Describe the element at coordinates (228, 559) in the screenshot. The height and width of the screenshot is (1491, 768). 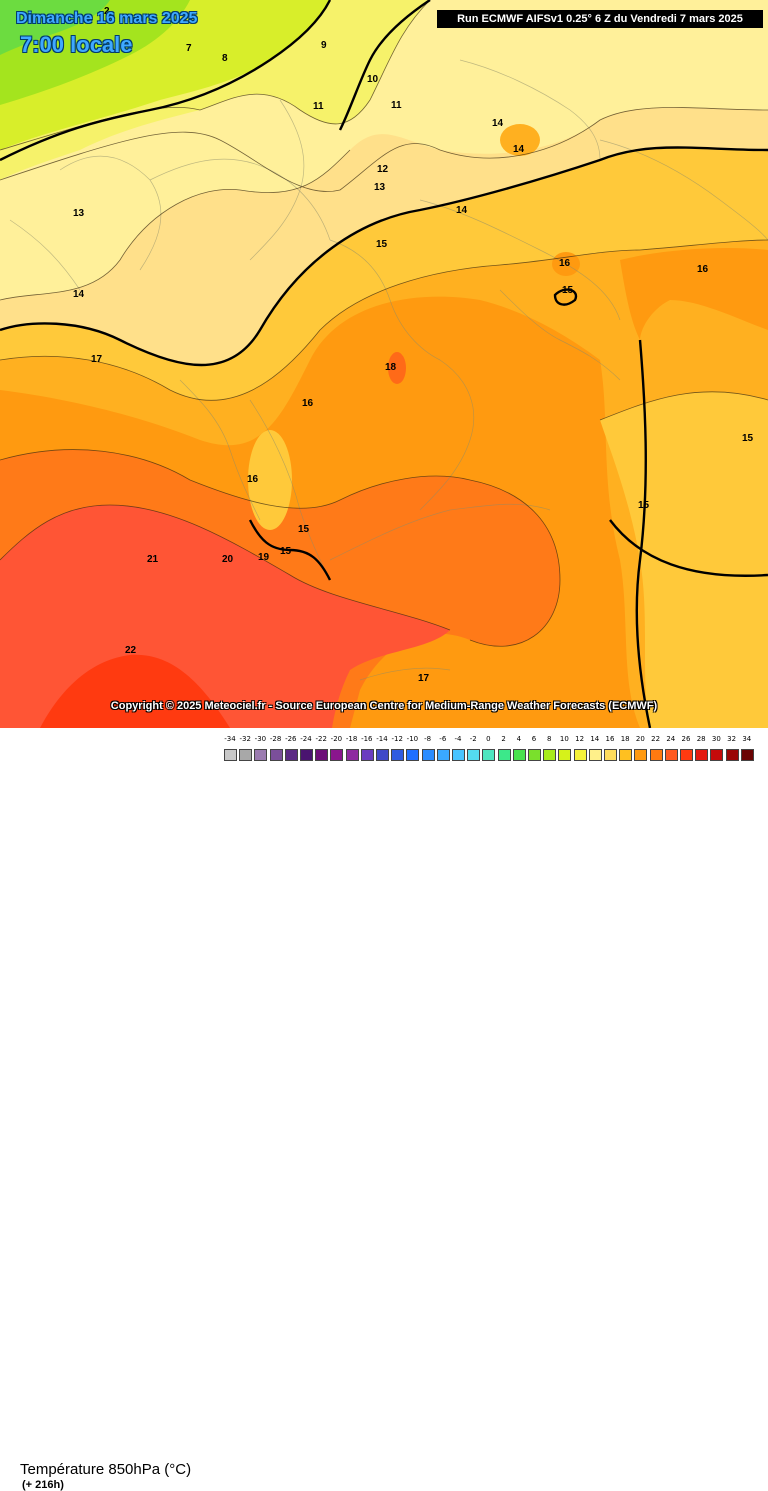
I see `contour-label: 20` at that location.